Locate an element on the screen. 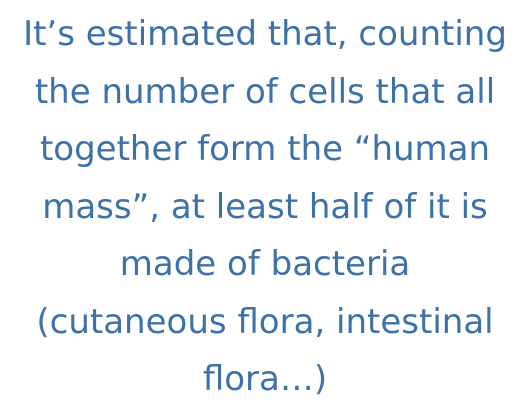 This screenshot has height=409, width=530. quote-line: (cutaneous flora, intestinal is located at coordinates (265, 321).